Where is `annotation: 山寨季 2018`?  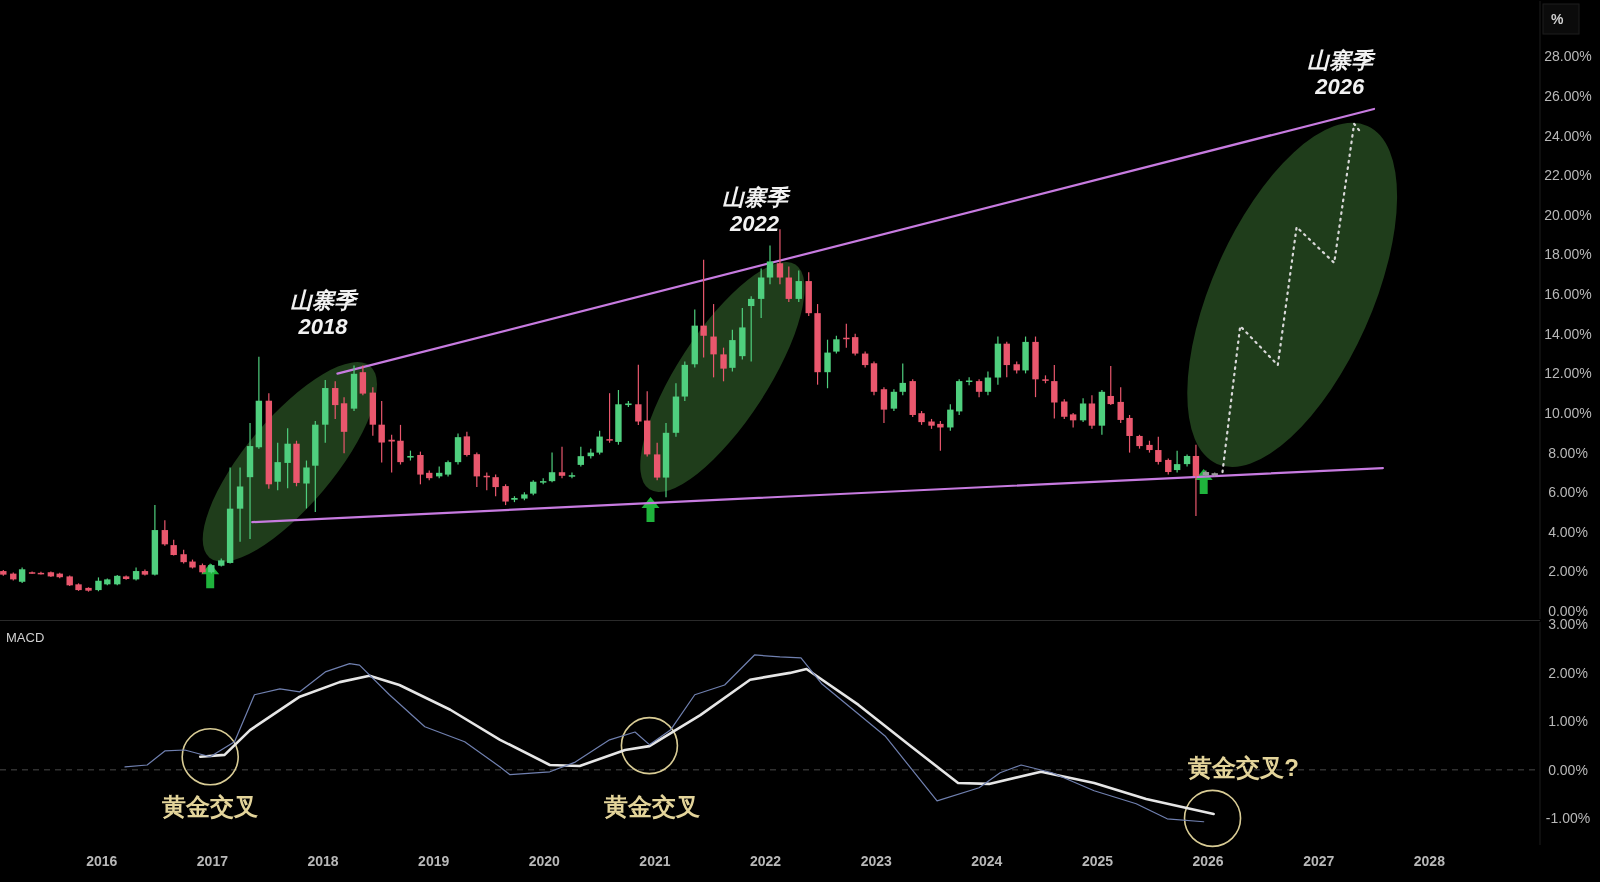 annotation: 山寨季 2018 is located at coordinates (325, 313).